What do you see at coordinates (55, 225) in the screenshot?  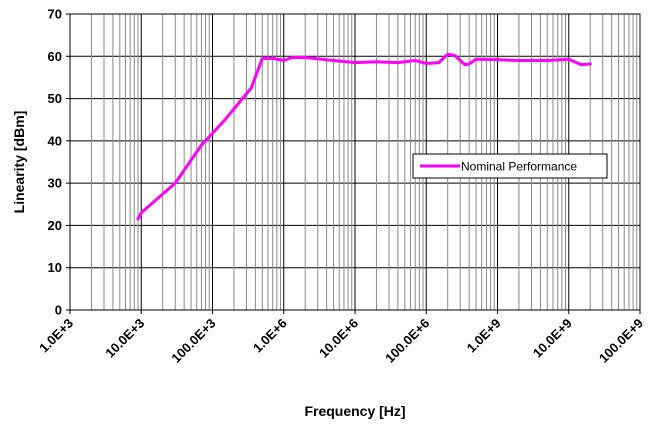 I see `y-tick-label: 20` at bounding box center [55, 225].